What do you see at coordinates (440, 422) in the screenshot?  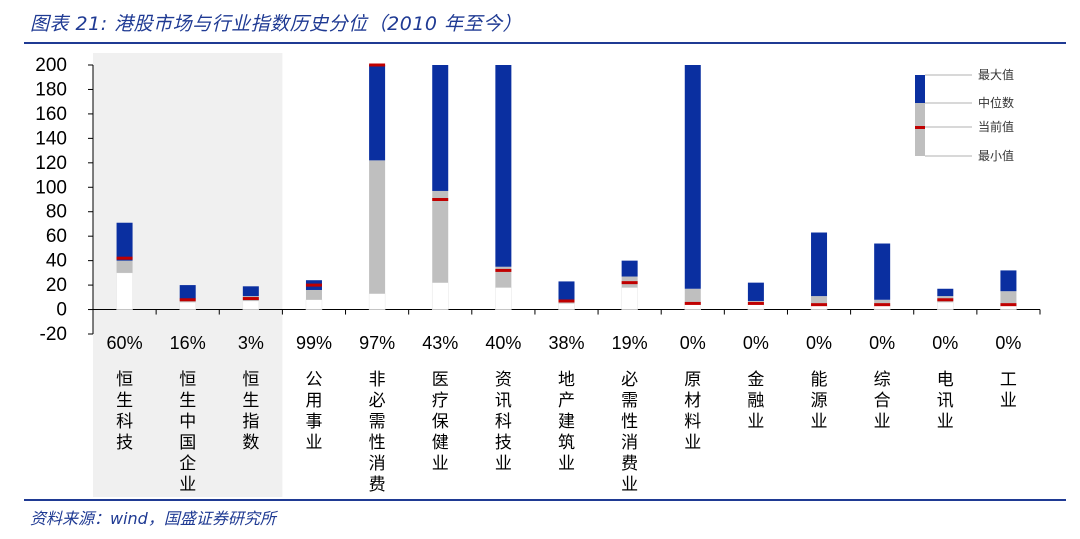 I see `category-label: 医疗保健业` at bounding box center [440, 422].